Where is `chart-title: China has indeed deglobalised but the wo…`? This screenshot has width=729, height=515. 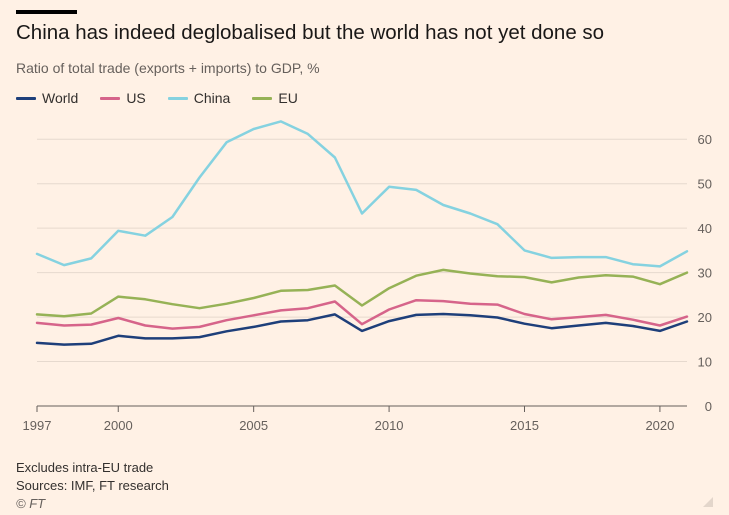 chart-title: China has indeed deglobalised but the wo… is located at coordinates (310, 32).